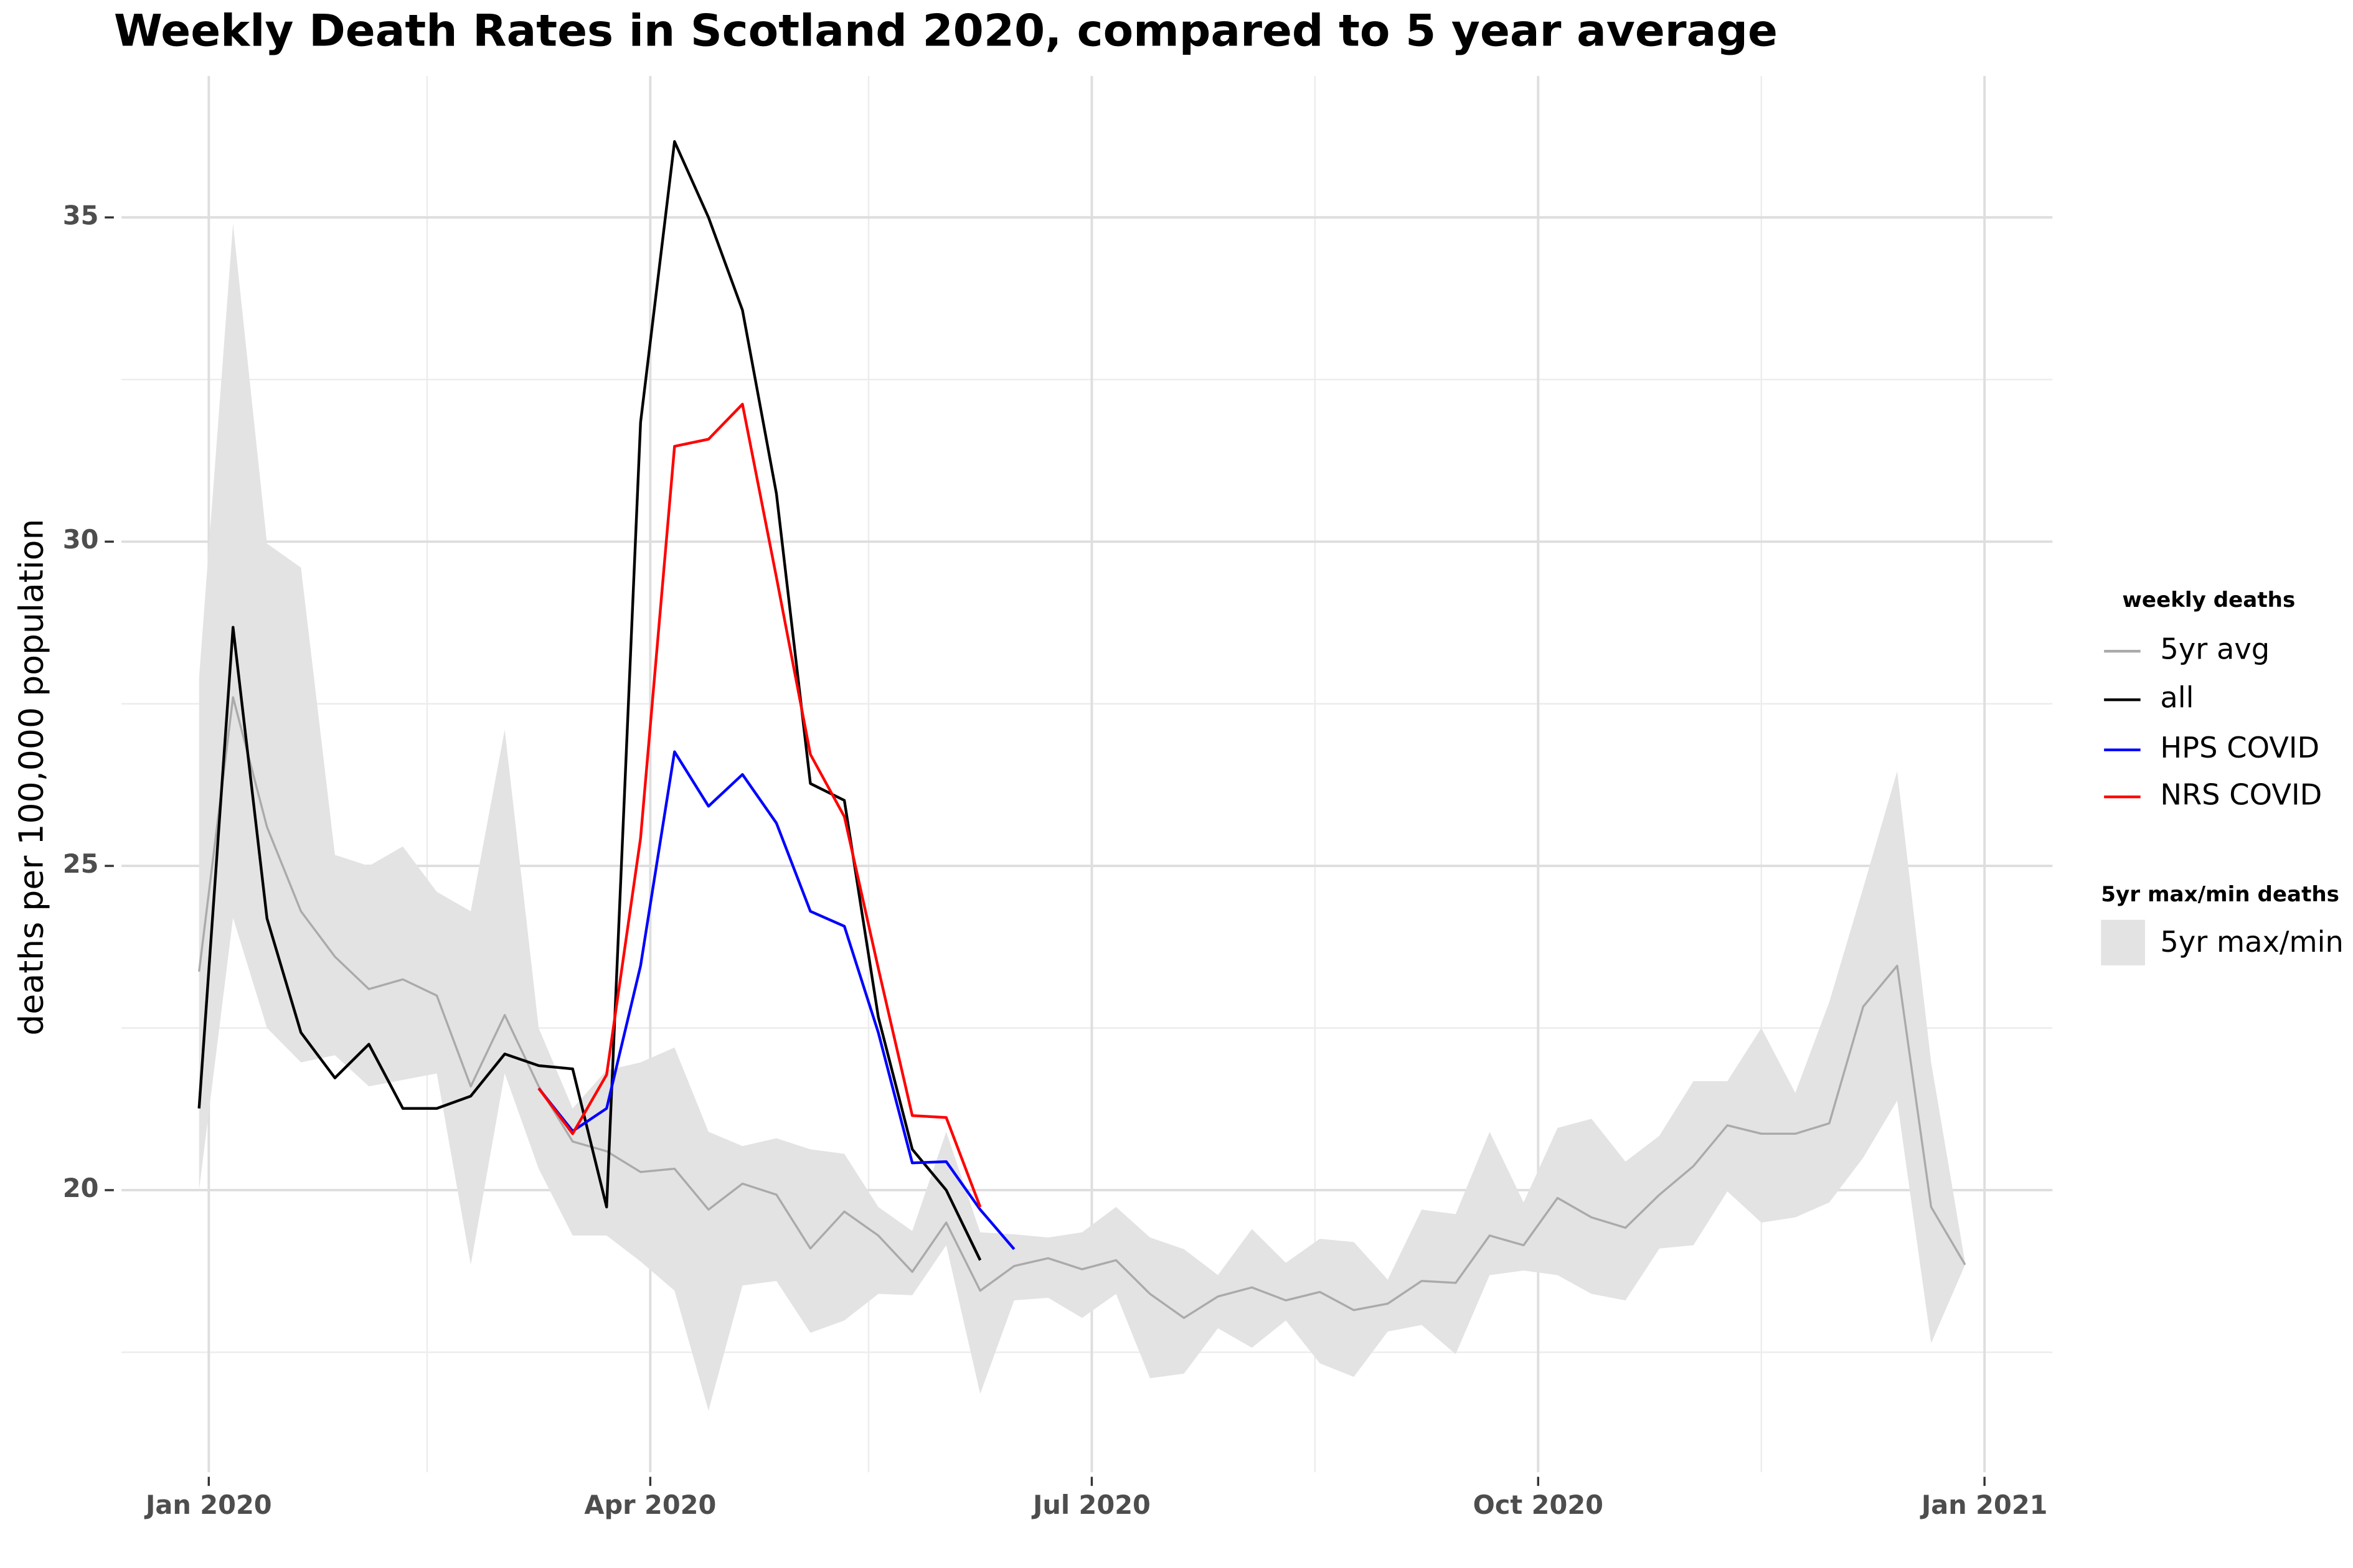 This screenshot has height=1568, width=2353. Describe the element at coordinates (1538, 1505) in the screenshot. I see `x-tick-label: Oct 2020` at that location.